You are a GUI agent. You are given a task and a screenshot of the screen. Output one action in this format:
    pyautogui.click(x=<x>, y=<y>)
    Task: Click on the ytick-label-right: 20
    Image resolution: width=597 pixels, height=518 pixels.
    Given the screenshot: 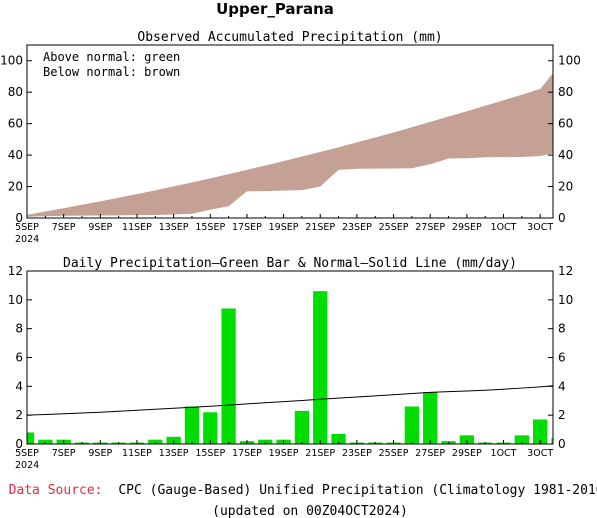 What is the action you would take?
    pyautogui.click(x=565, y=187)
    